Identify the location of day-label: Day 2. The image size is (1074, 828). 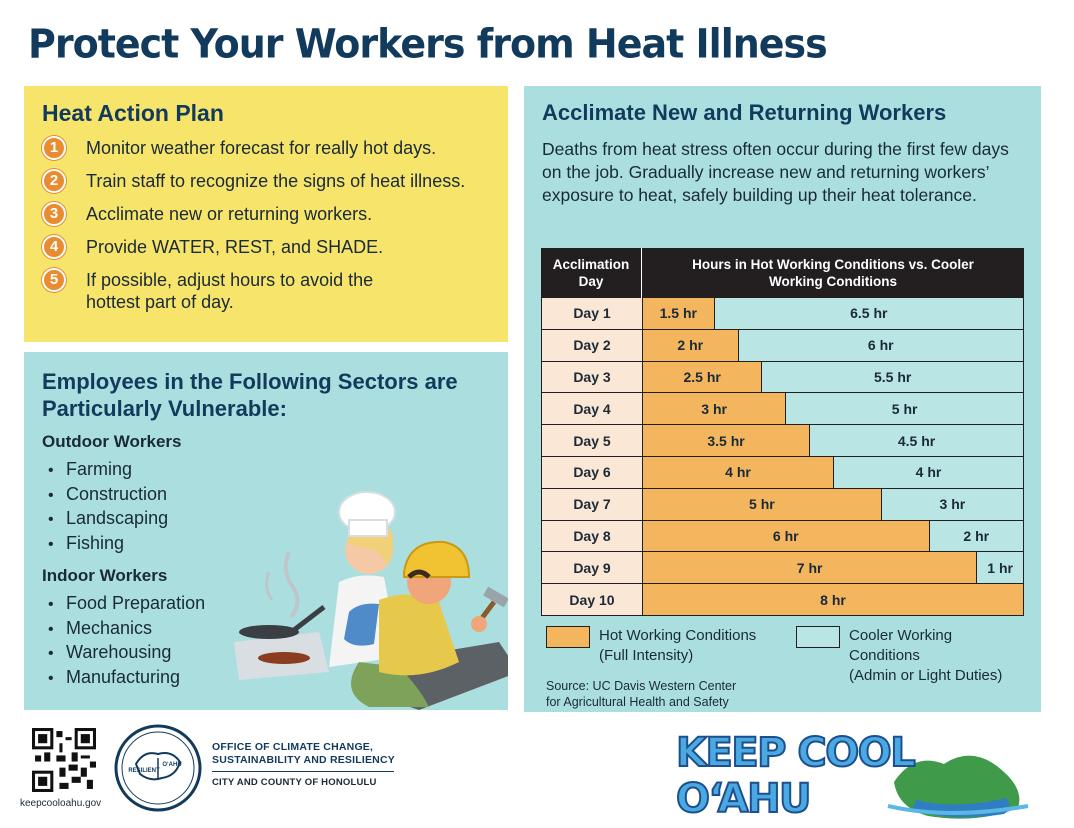
(592, 345).